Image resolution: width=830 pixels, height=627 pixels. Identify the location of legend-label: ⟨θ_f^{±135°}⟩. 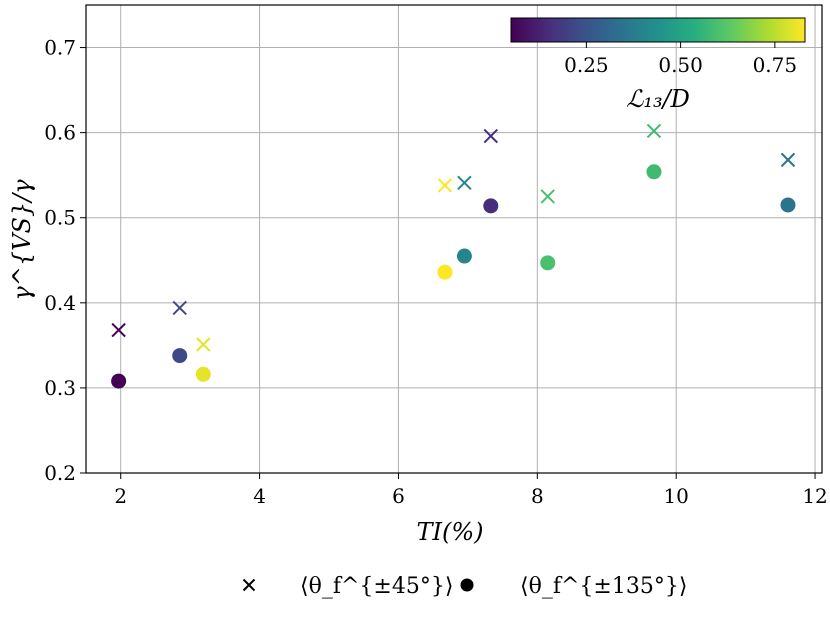
(603, 586).